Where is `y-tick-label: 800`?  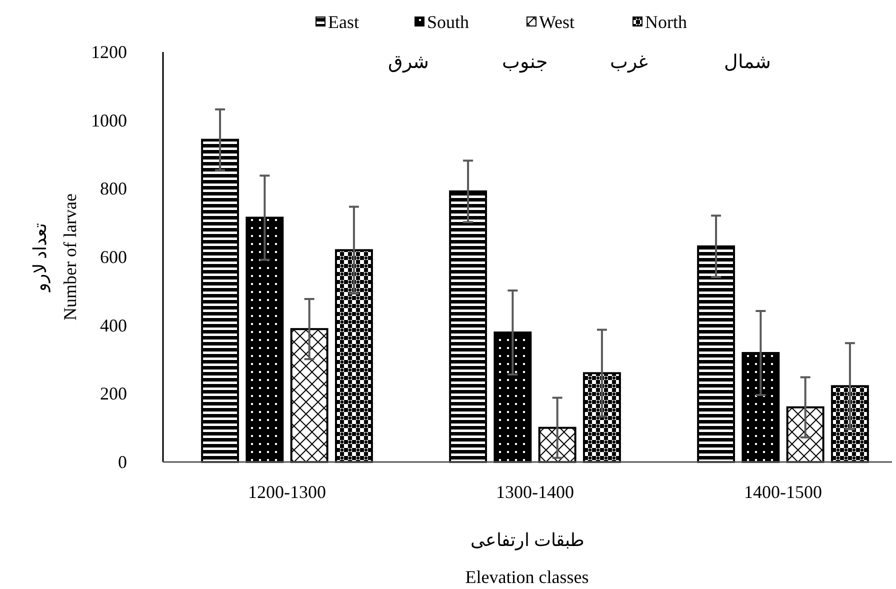
y-tick-label: 800 is located at coordinates (113, 188).